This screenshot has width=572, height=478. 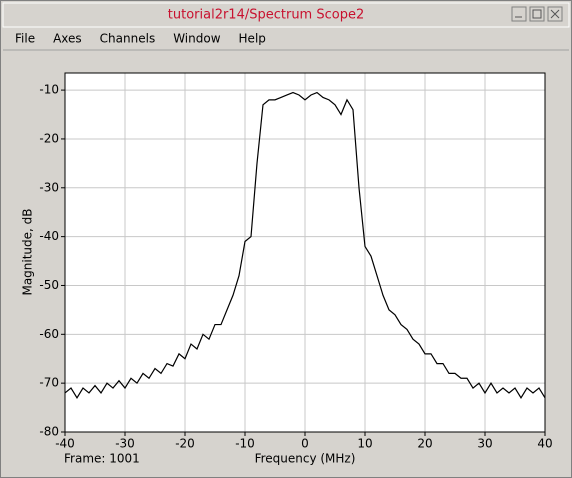 I want to click on minimize-button, so click(x=519, y=14).